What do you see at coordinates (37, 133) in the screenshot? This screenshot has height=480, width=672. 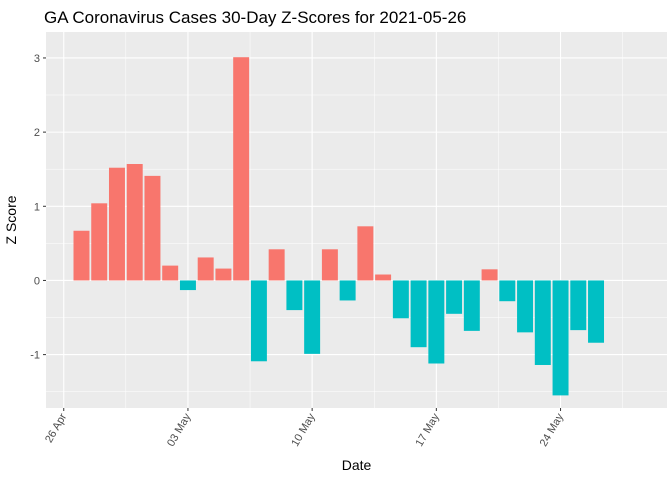 I see `y-tick-label: 2` at bounding box center [37, 133].